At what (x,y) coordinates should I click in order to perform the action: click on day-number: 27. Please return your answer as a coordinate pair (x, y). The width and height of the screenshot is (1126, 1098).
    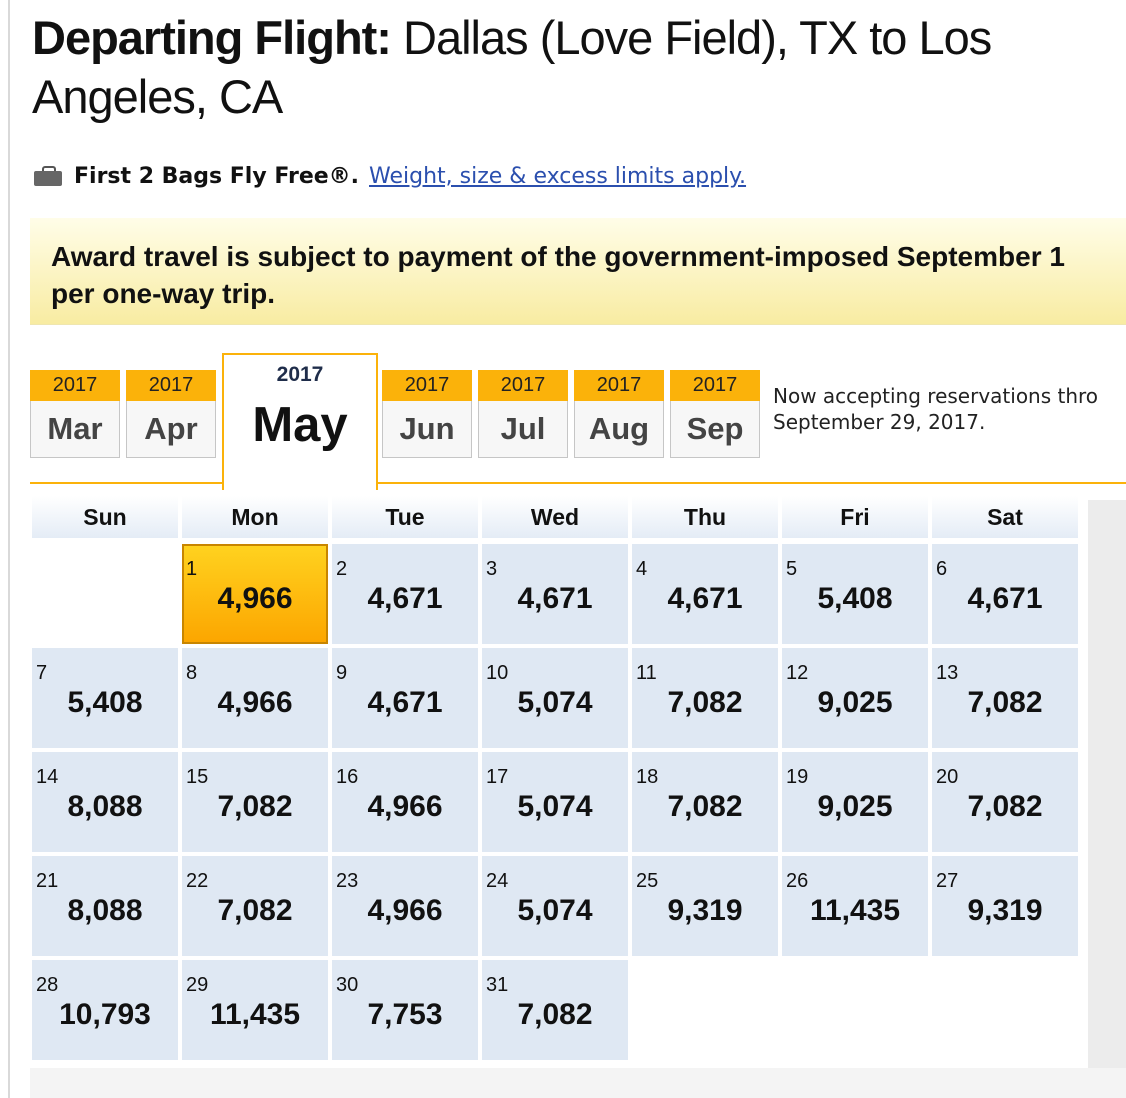
    Looking at the image, I should click on (947, 881).